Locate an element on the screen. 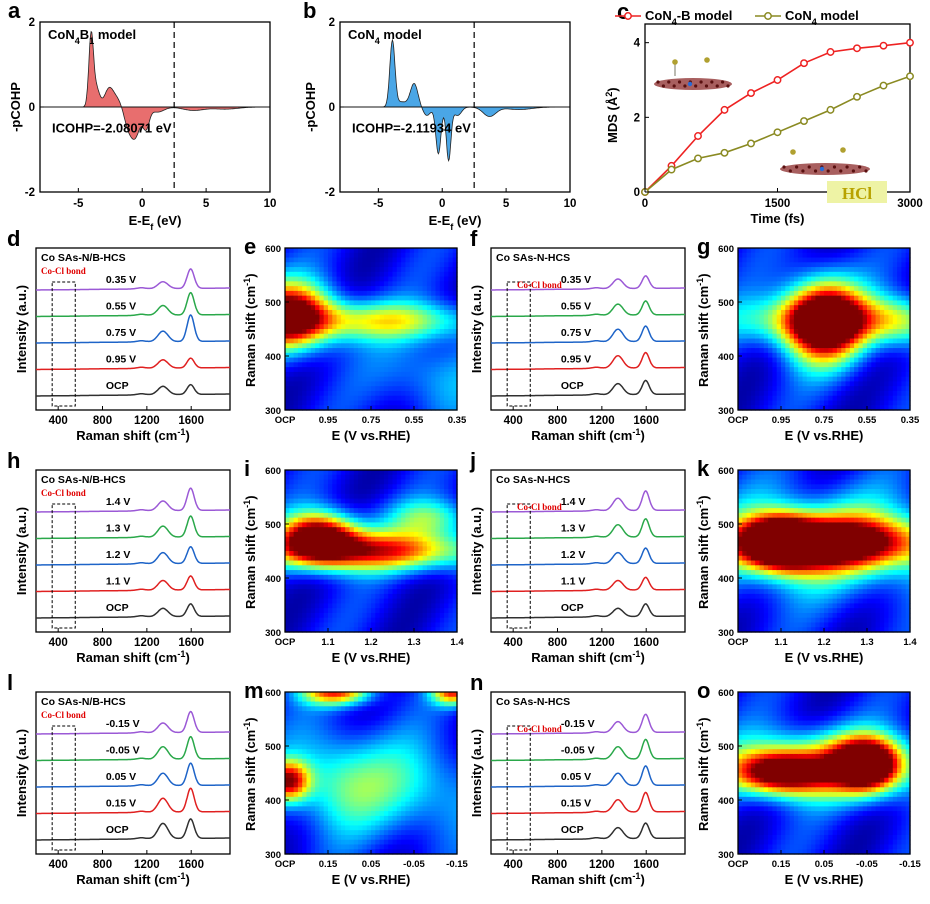 The height and width of the screenshot is (904, 930). spectrum-line is located at coordinates (133, 611).